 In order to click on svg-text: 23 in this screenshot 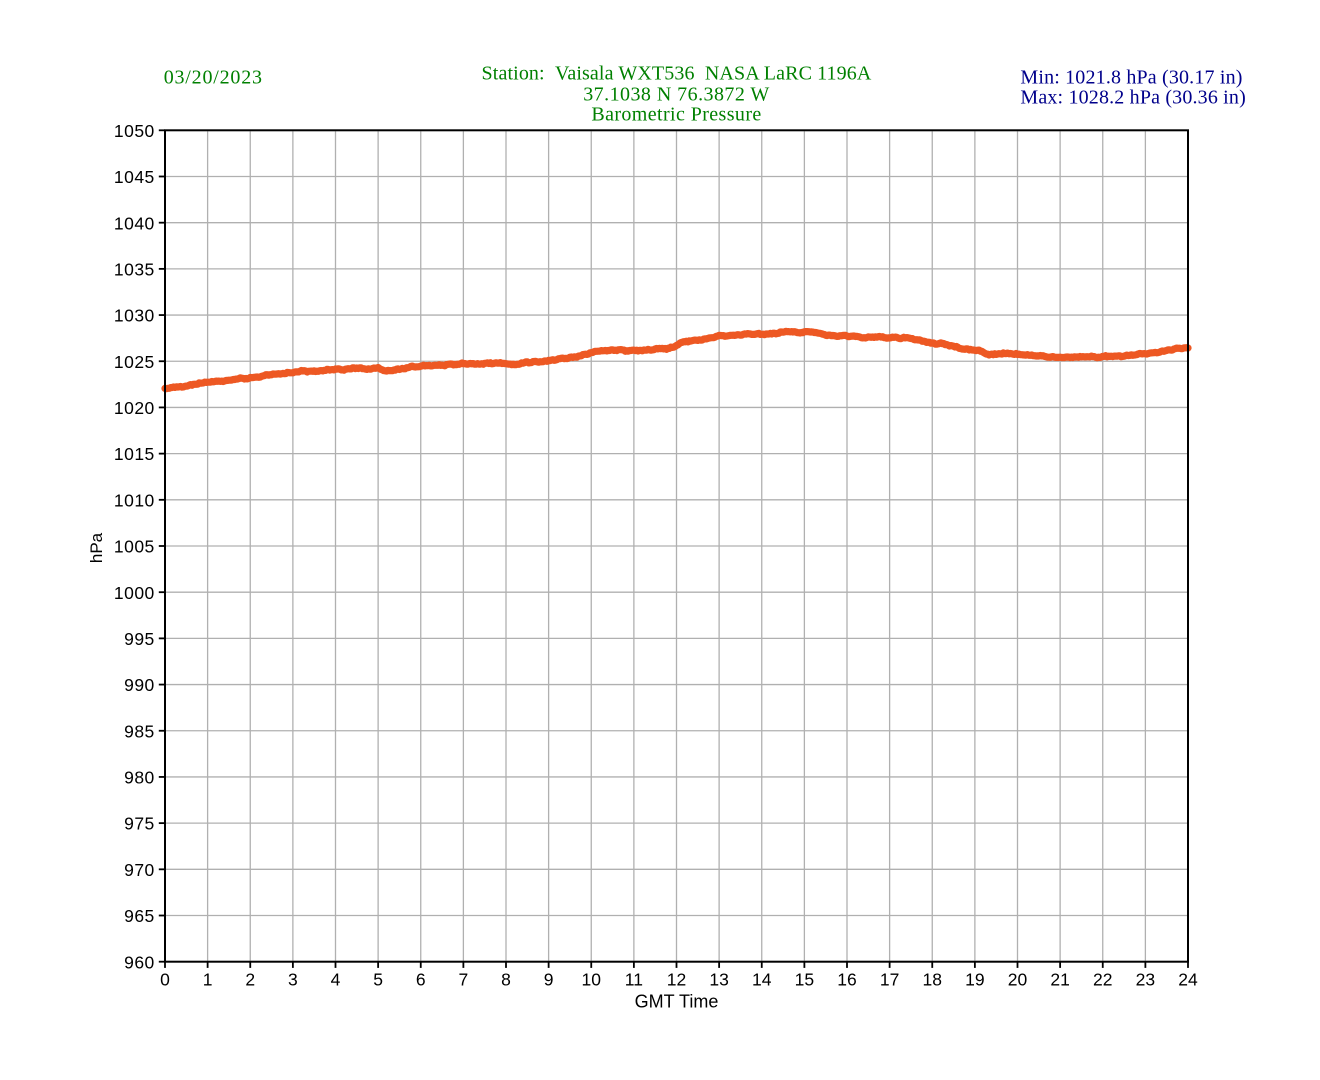, I will do `click(1145, 980)`.